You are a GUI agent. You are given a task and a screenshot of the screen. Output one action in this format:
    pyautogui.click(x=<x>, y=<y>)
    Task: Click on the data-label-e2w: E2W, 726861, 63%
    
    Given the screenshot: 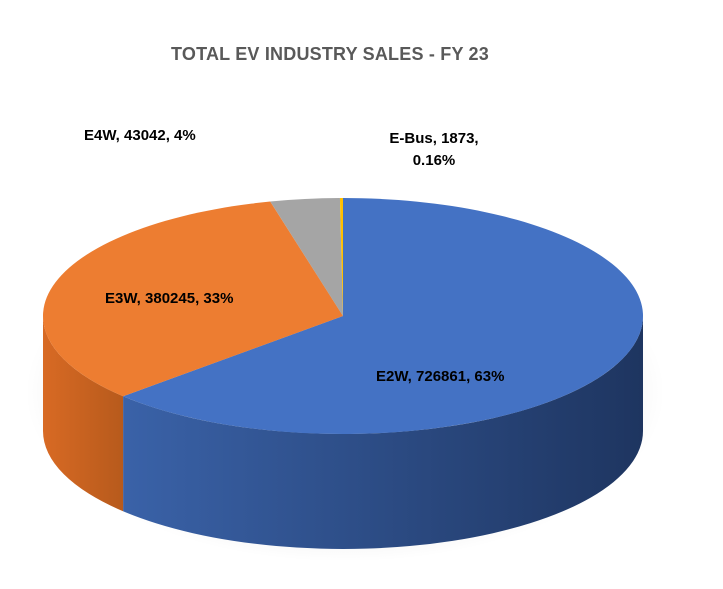 What is the action you would take?
    pyautogui.click(x=440, y=376)
    